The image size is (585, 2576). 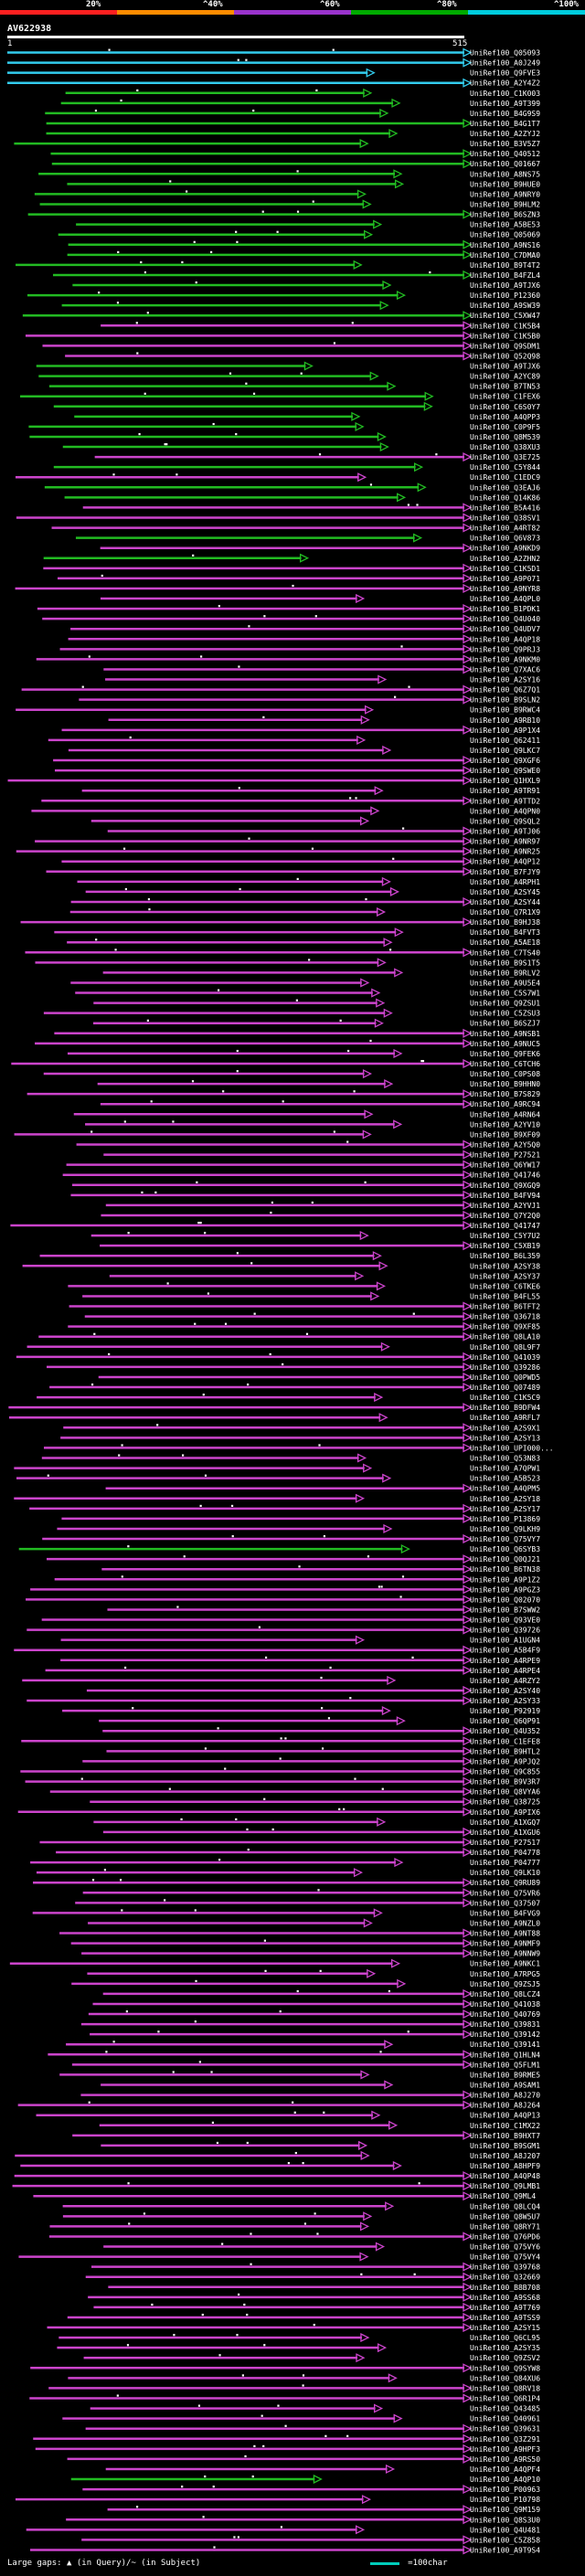 What do you see at coordinates (505, 2520) in the screenshot?
I see `hit-label: UniRef100_Q8S3U0` at bounding box center [505, 2520].